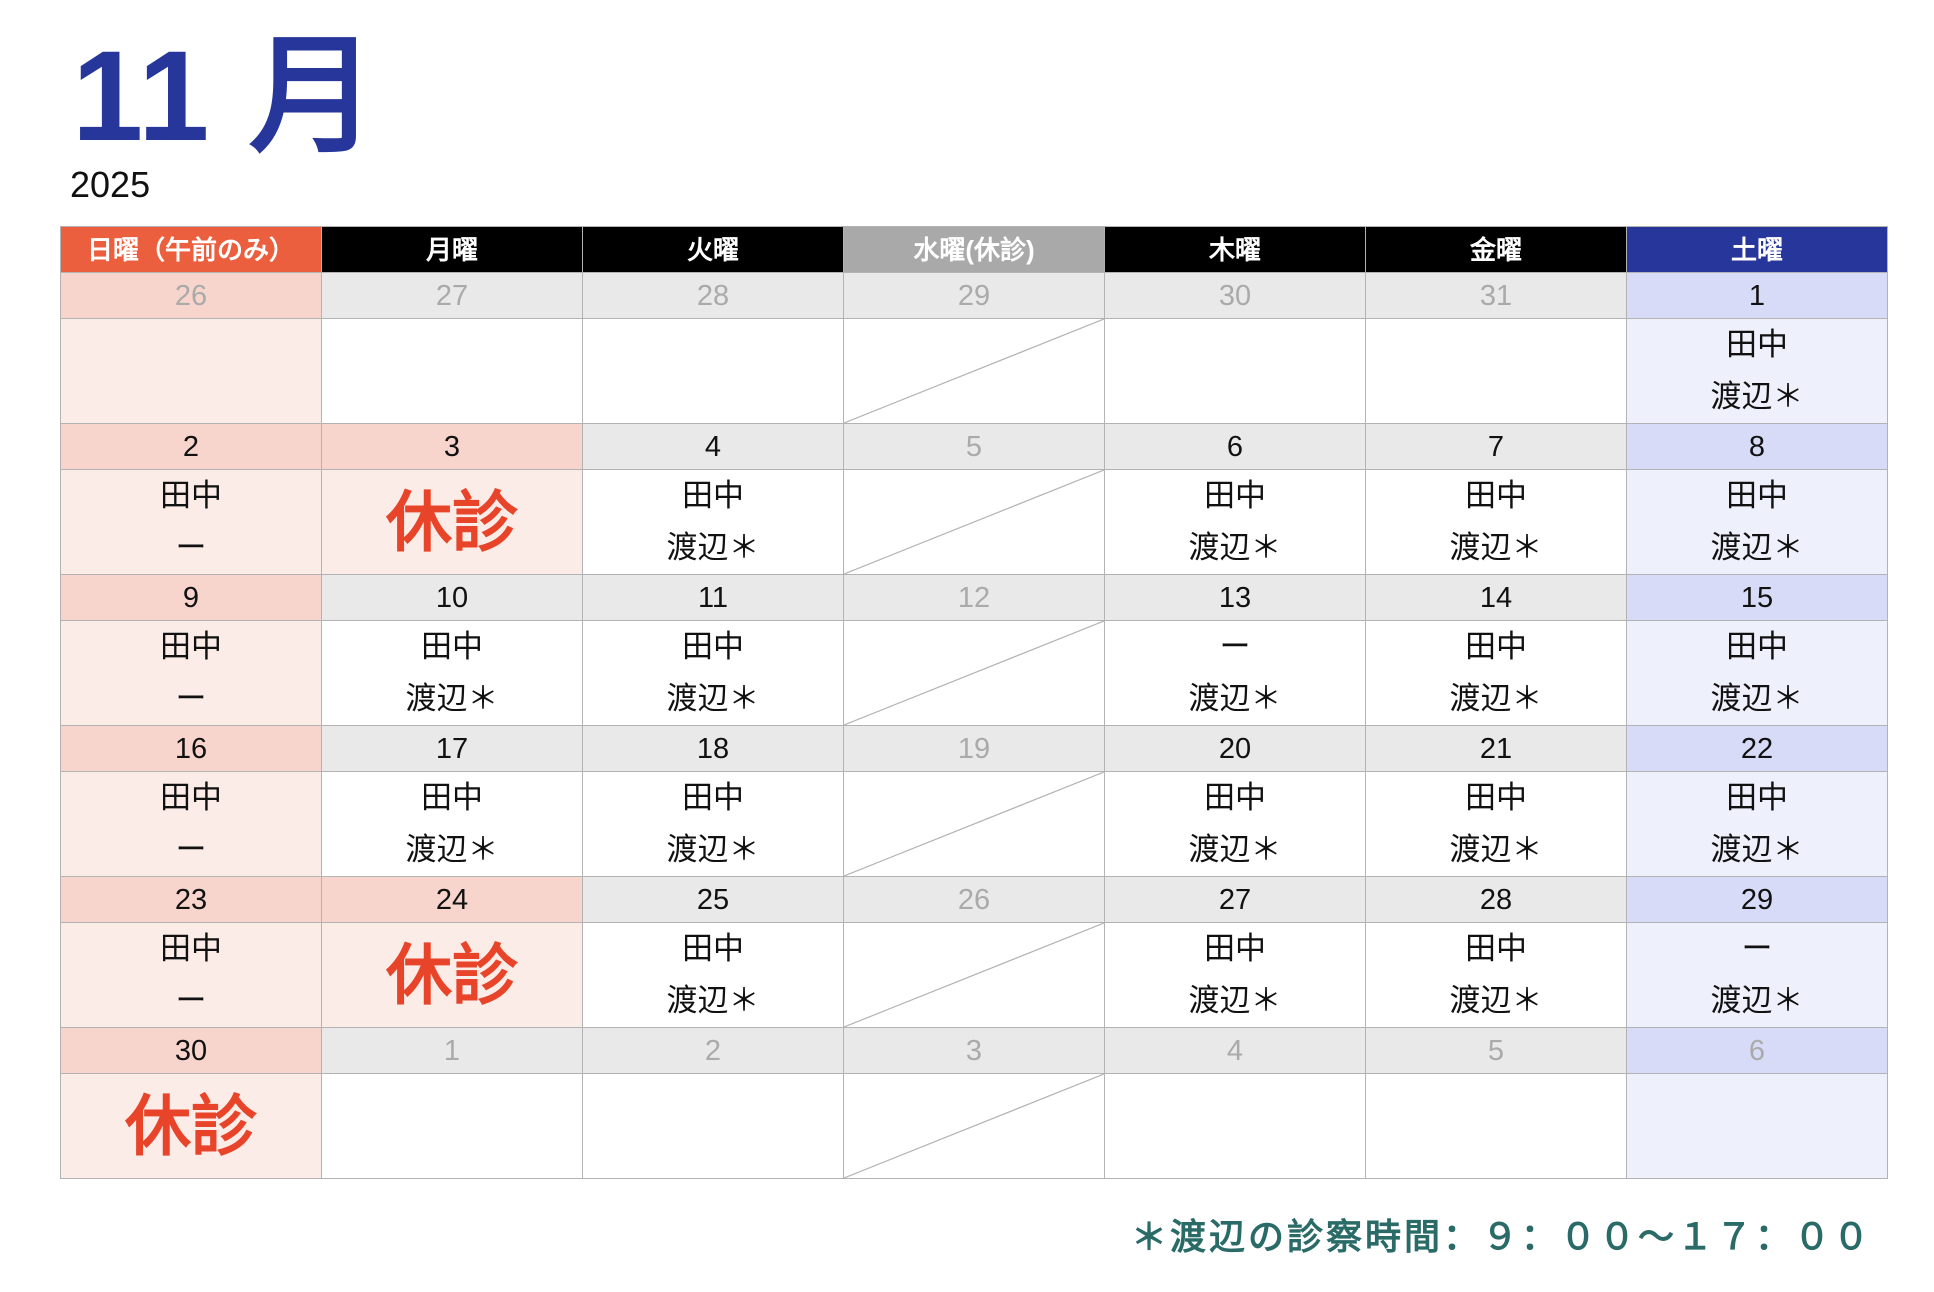  Describe the element at coordinates (452, 598) in the screenshot. I see `date-number: 10` at that location.